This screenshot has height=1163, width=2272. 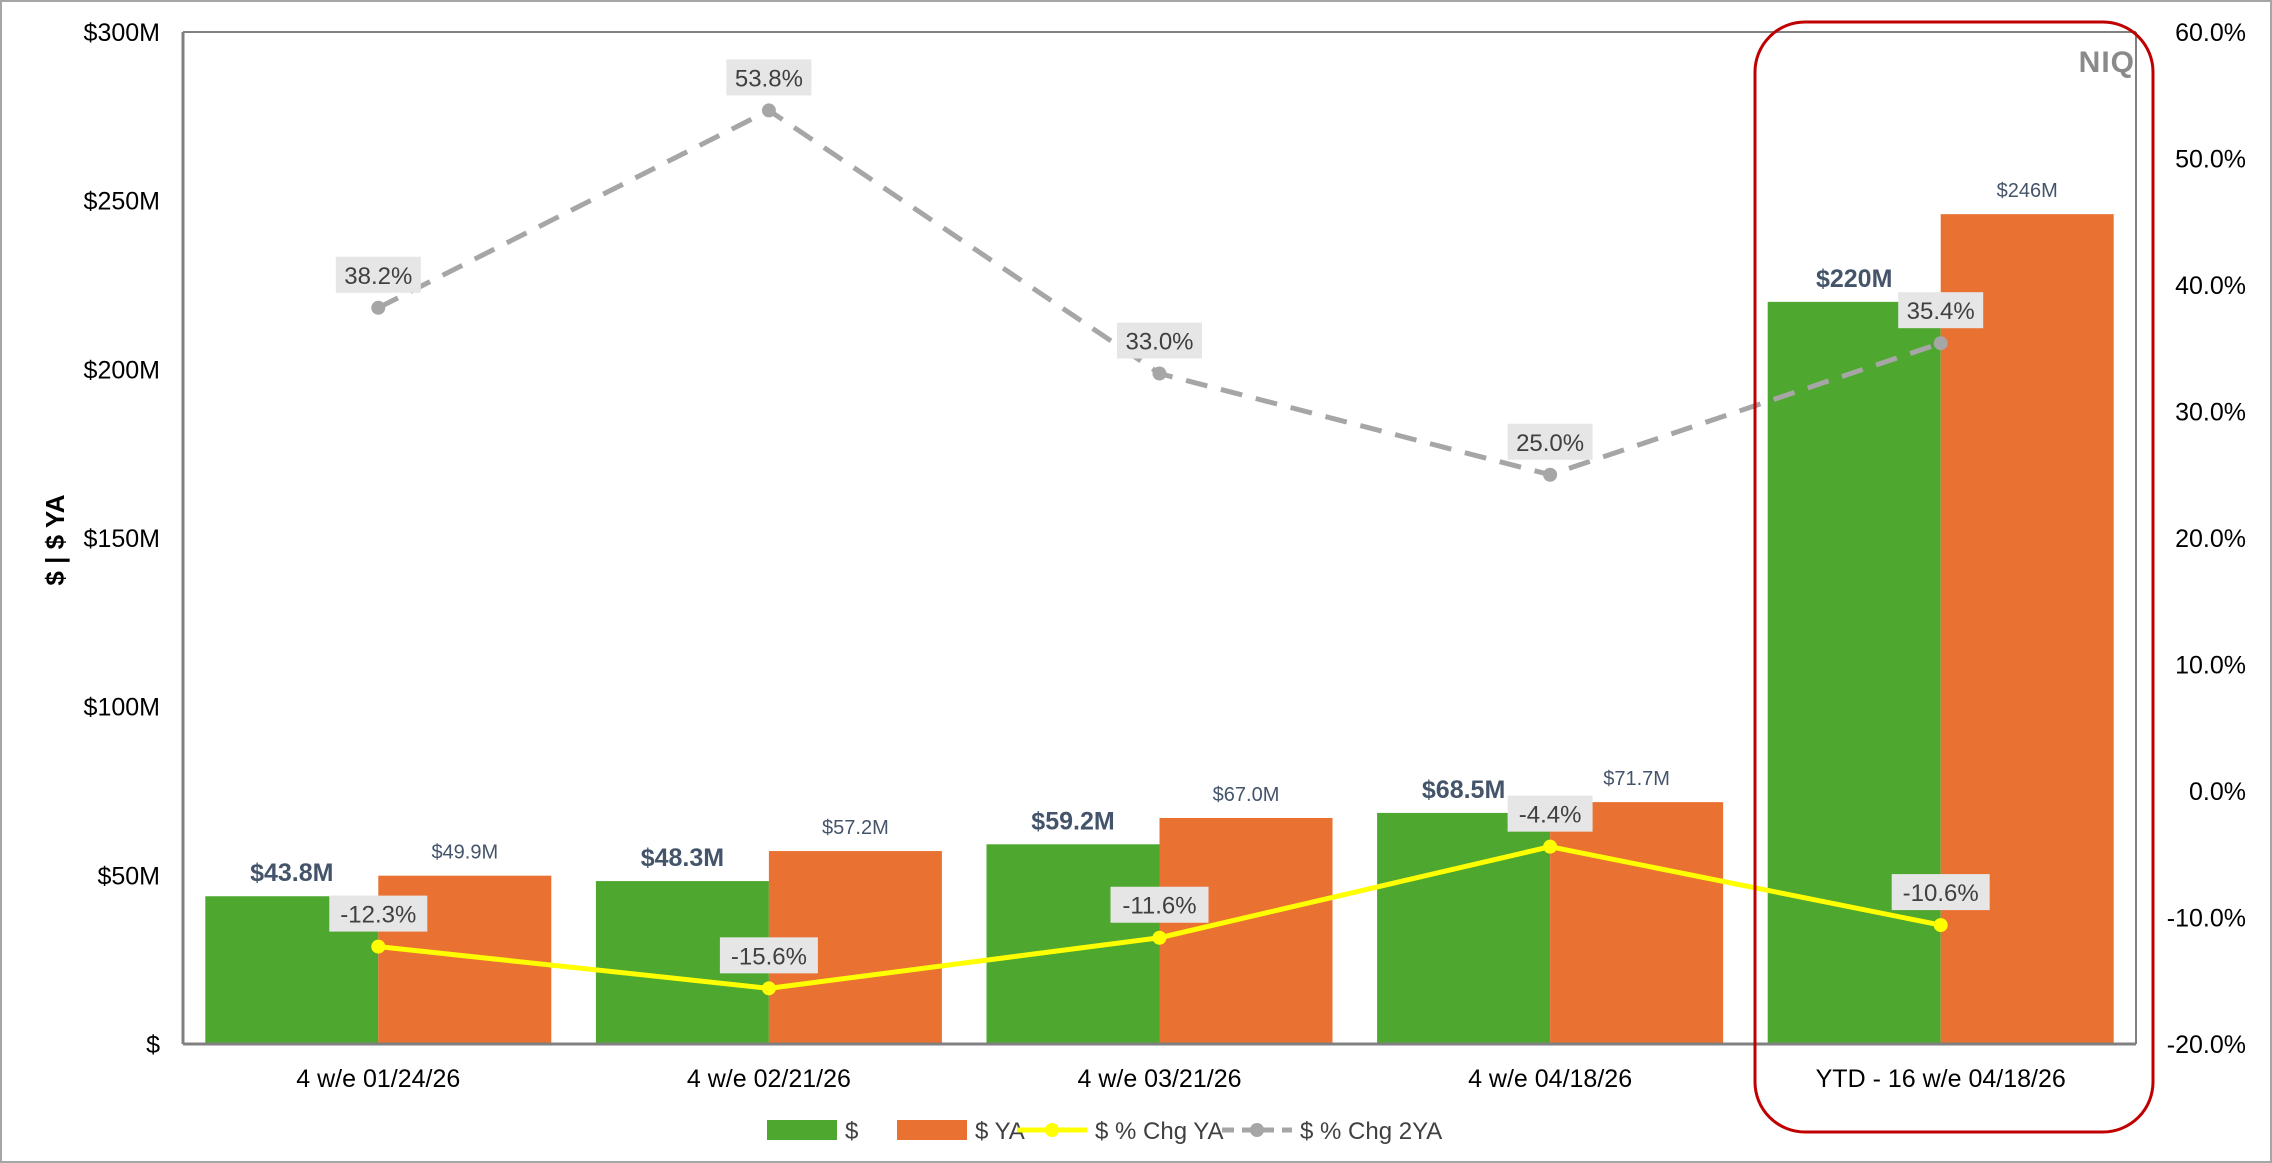 I want to click on pct-chg-ya-label: -12.3%, so click(x=378, y=913).